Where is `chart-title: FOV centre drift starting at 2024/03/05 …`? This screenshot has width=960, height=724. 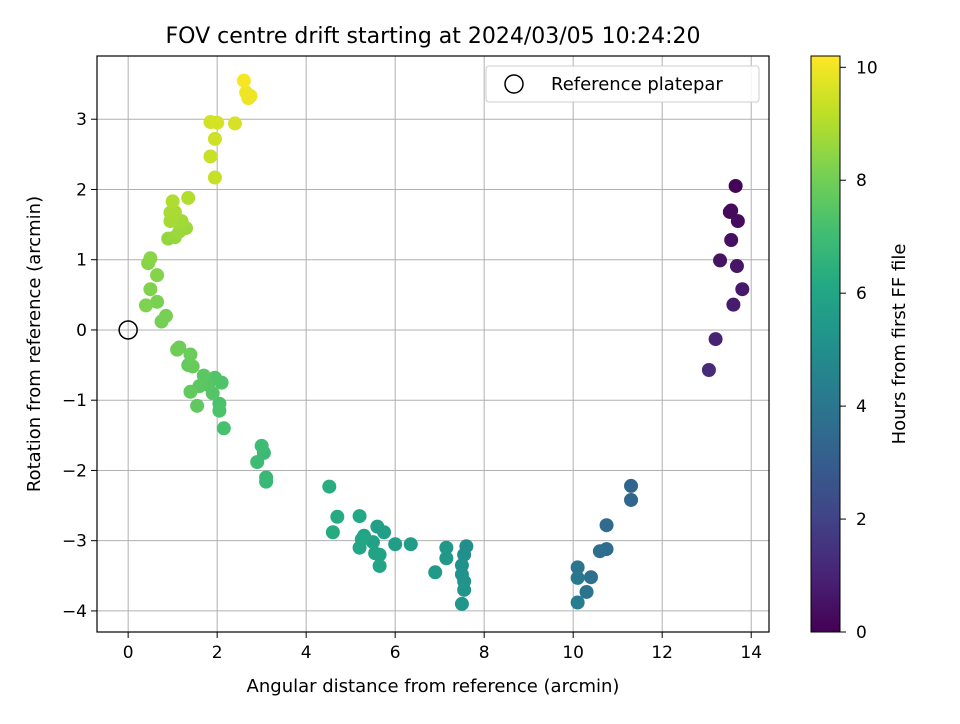
chart-title: FOV centre drift starting at 2024/03/05 … is located at coordinates (433, 36).